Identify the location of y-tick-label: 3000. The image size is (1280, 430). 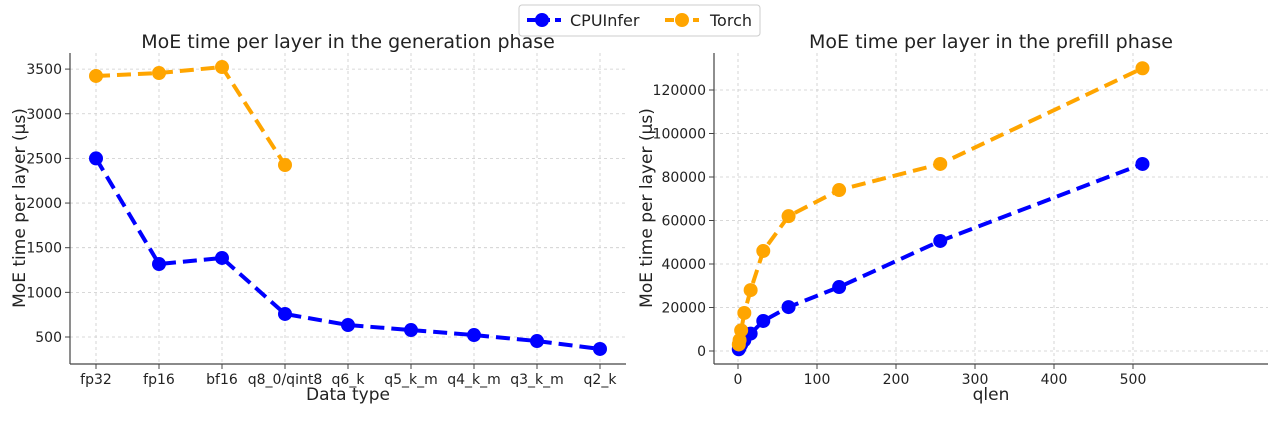
(44, 115).